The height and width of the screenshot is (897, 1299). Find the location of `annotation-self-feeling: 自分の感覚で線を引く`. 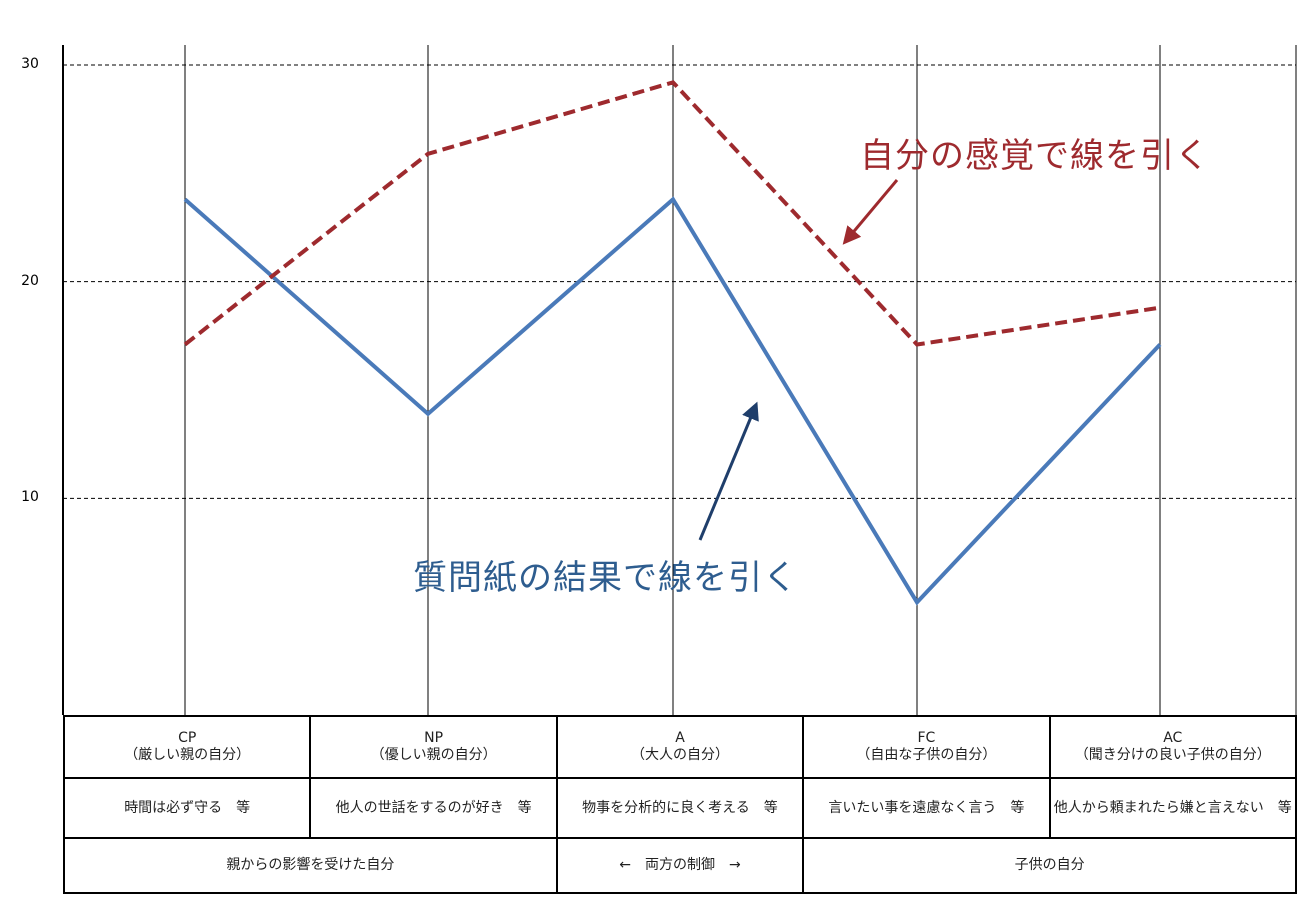

annotation-self-feeling: 自分の感覚で線を引く is located at coordinates (1035, 156).